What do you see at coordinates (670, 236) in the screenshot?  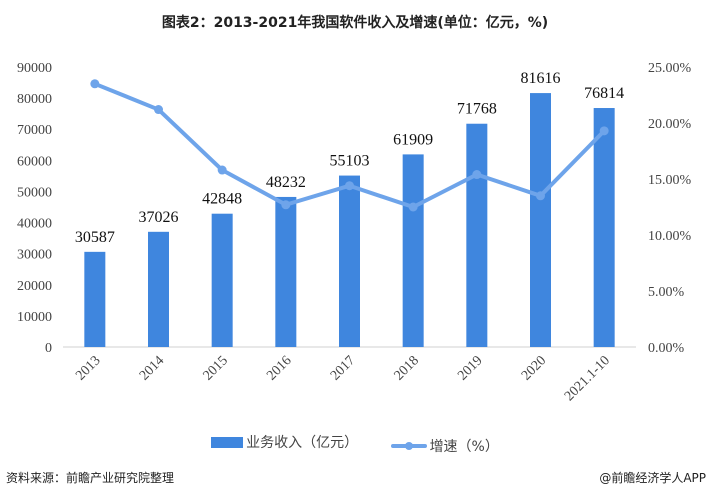 I see `right-tick-label: 10.00%` at bounding box center [670, 236].